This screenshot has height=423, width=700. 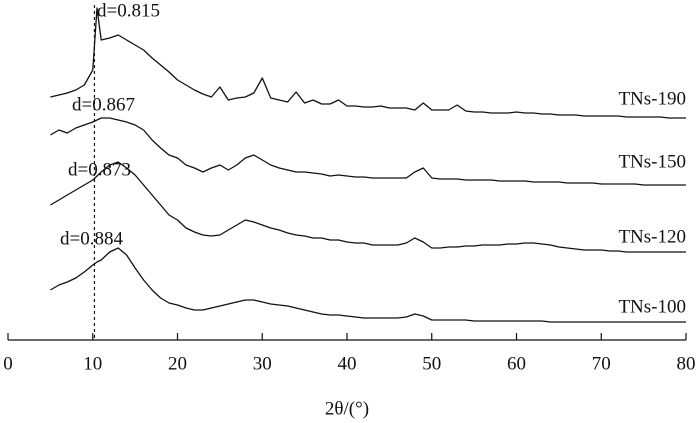 What do you see at coordinates (103, 104) in the screenshot?
I see `annotation: d=0.867` at bounding box center [103, 104].